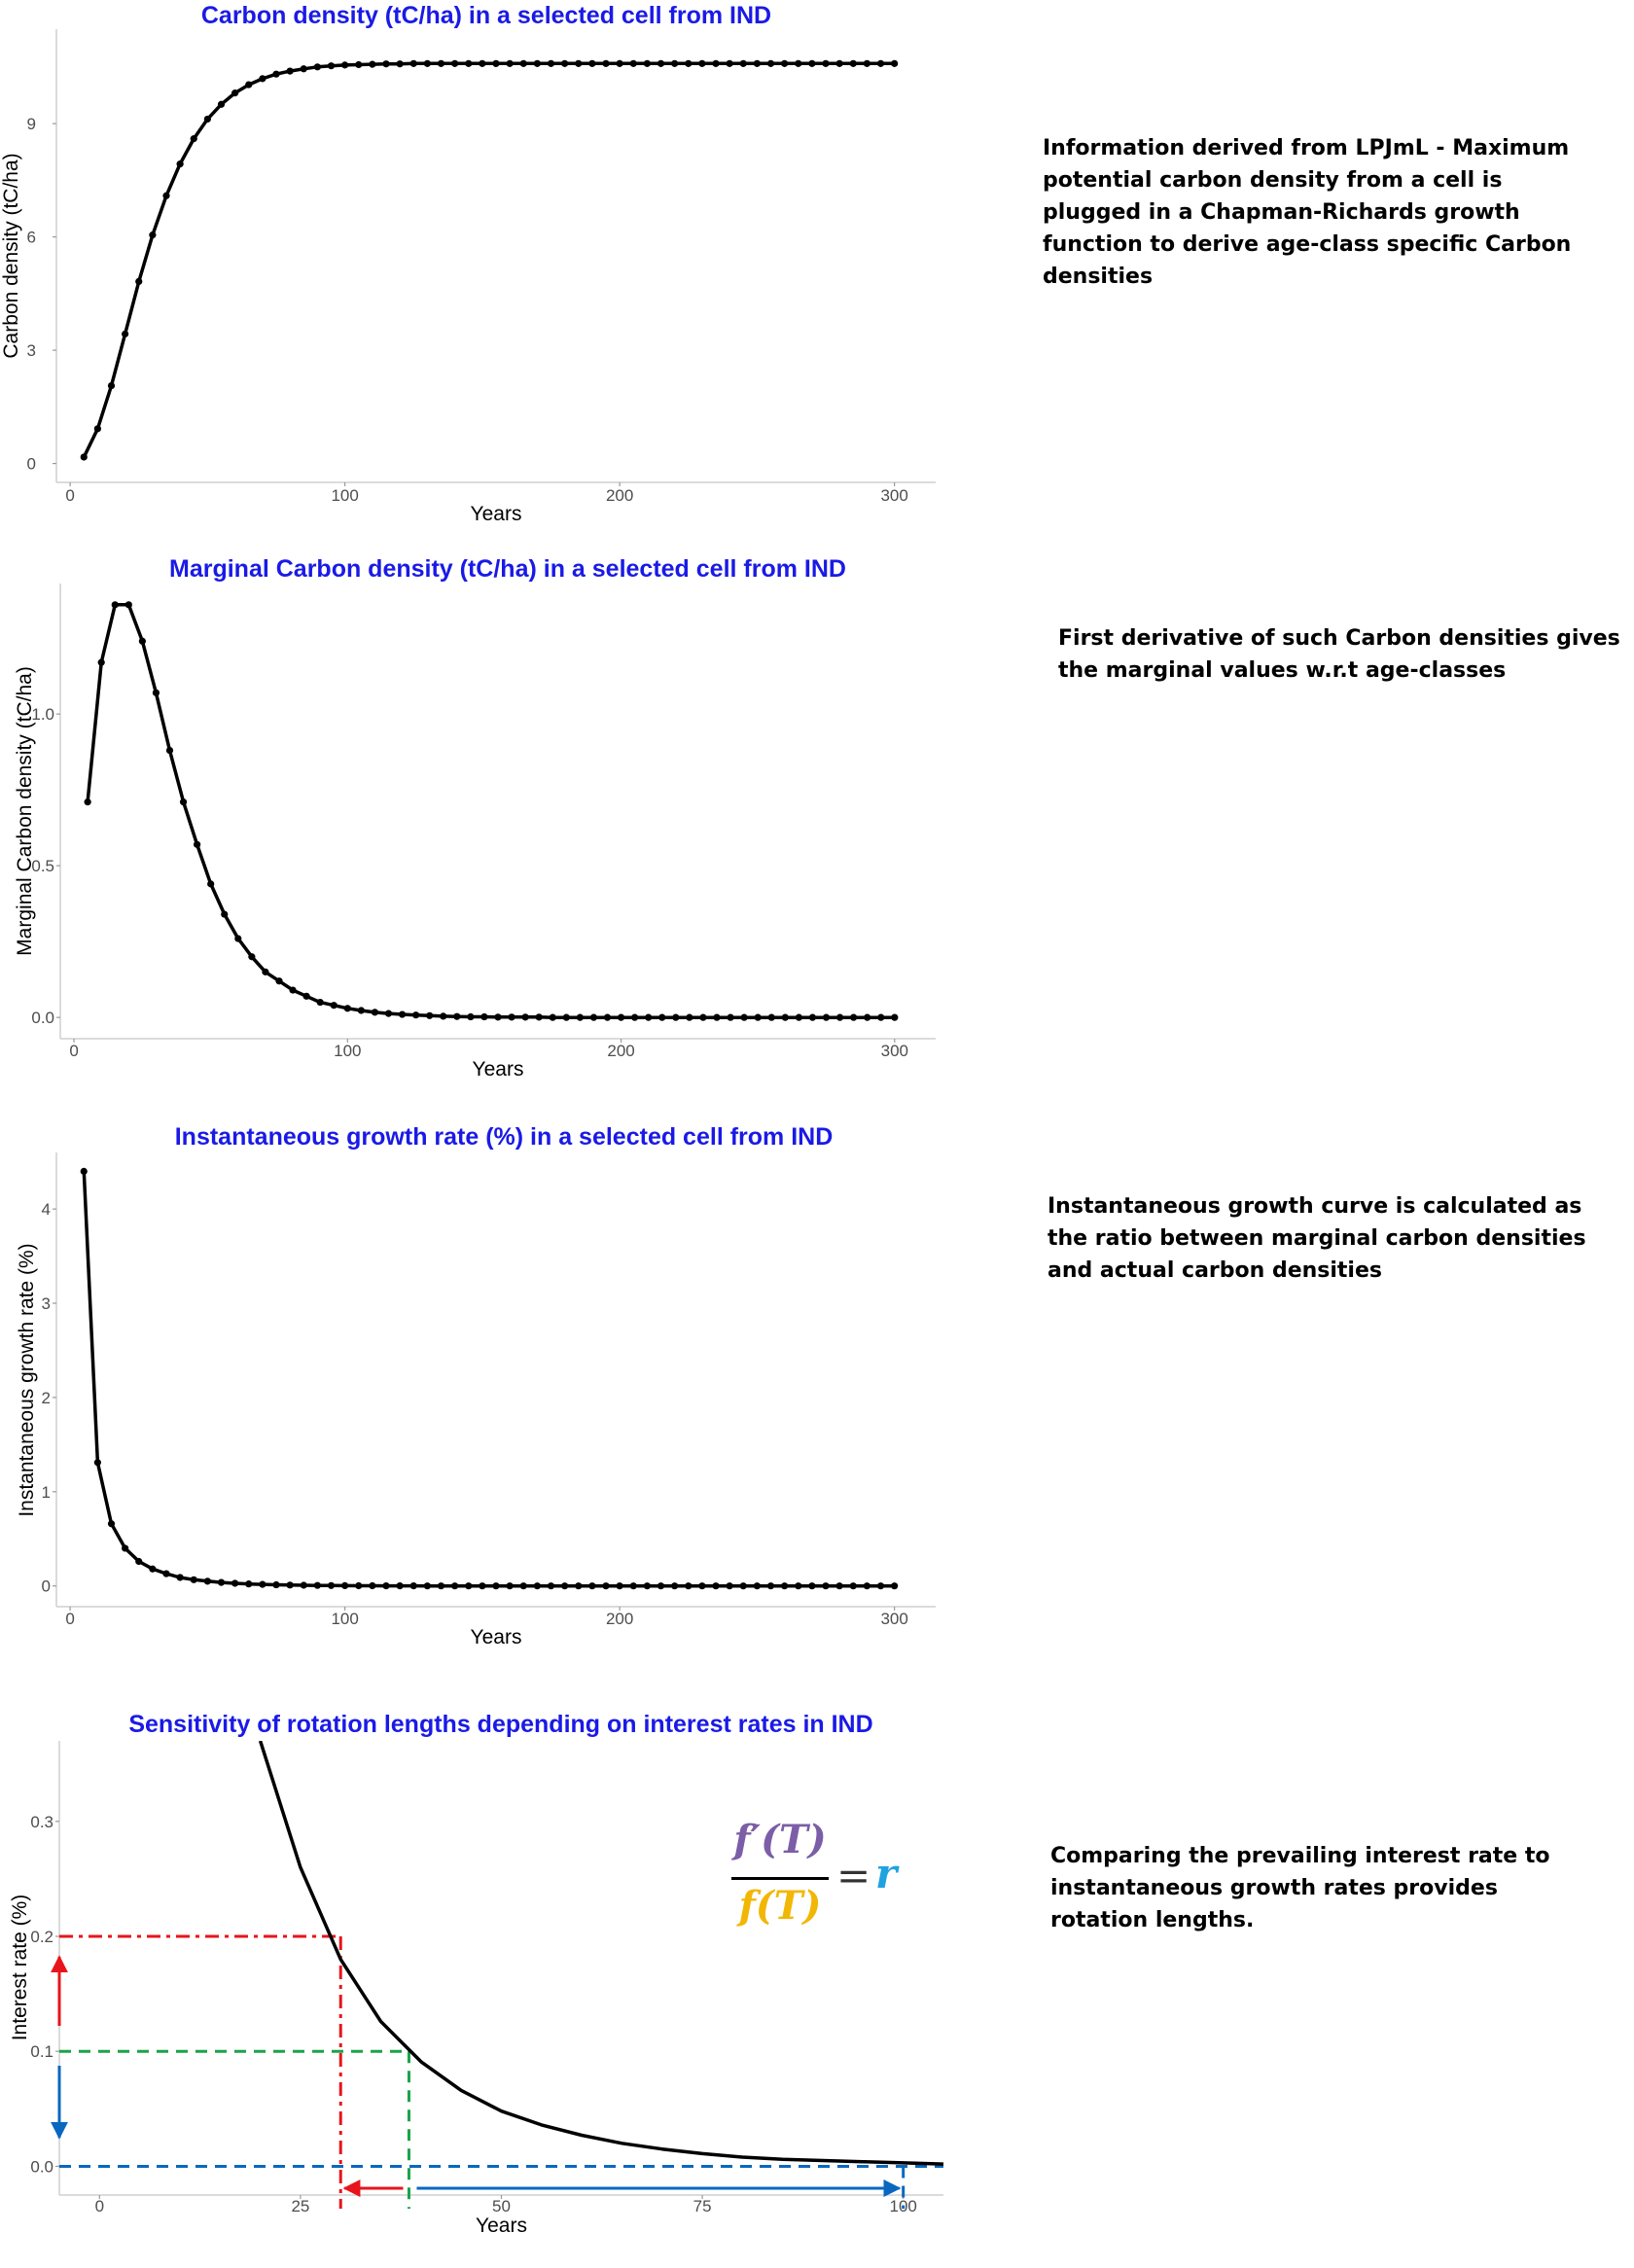  Describe the element at coordinates (42, 1937) in the screenshot. I see `y-tick-label: 0.2` at that location.